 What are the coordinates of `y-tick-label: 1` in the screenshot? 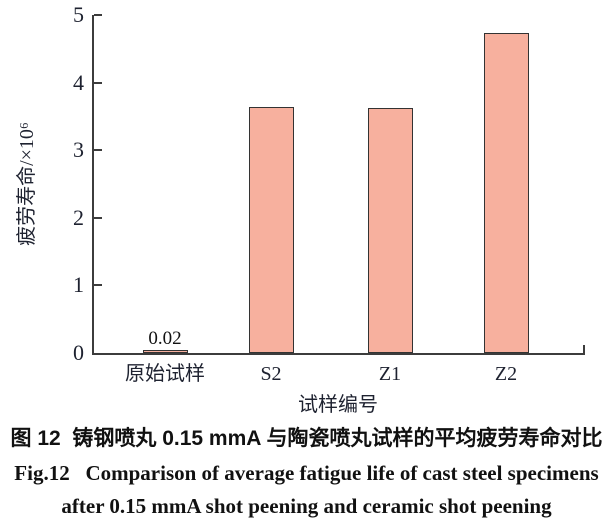 It's located at (78, 285).